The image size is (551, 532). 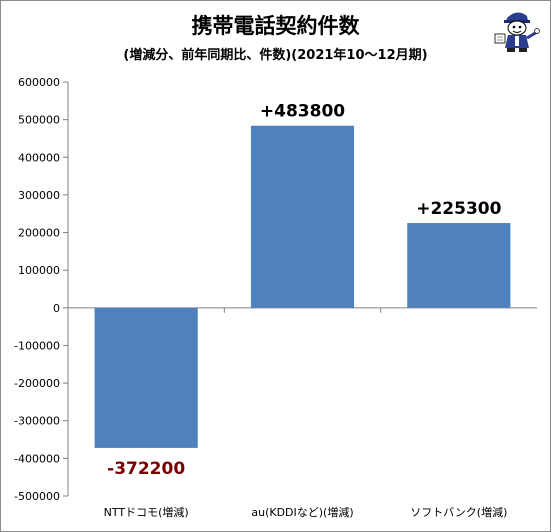 What do you see at coordinates (39, 195) in the screenshot?
I see `y-tick-label: 300000` at bounding box center [39, 195].